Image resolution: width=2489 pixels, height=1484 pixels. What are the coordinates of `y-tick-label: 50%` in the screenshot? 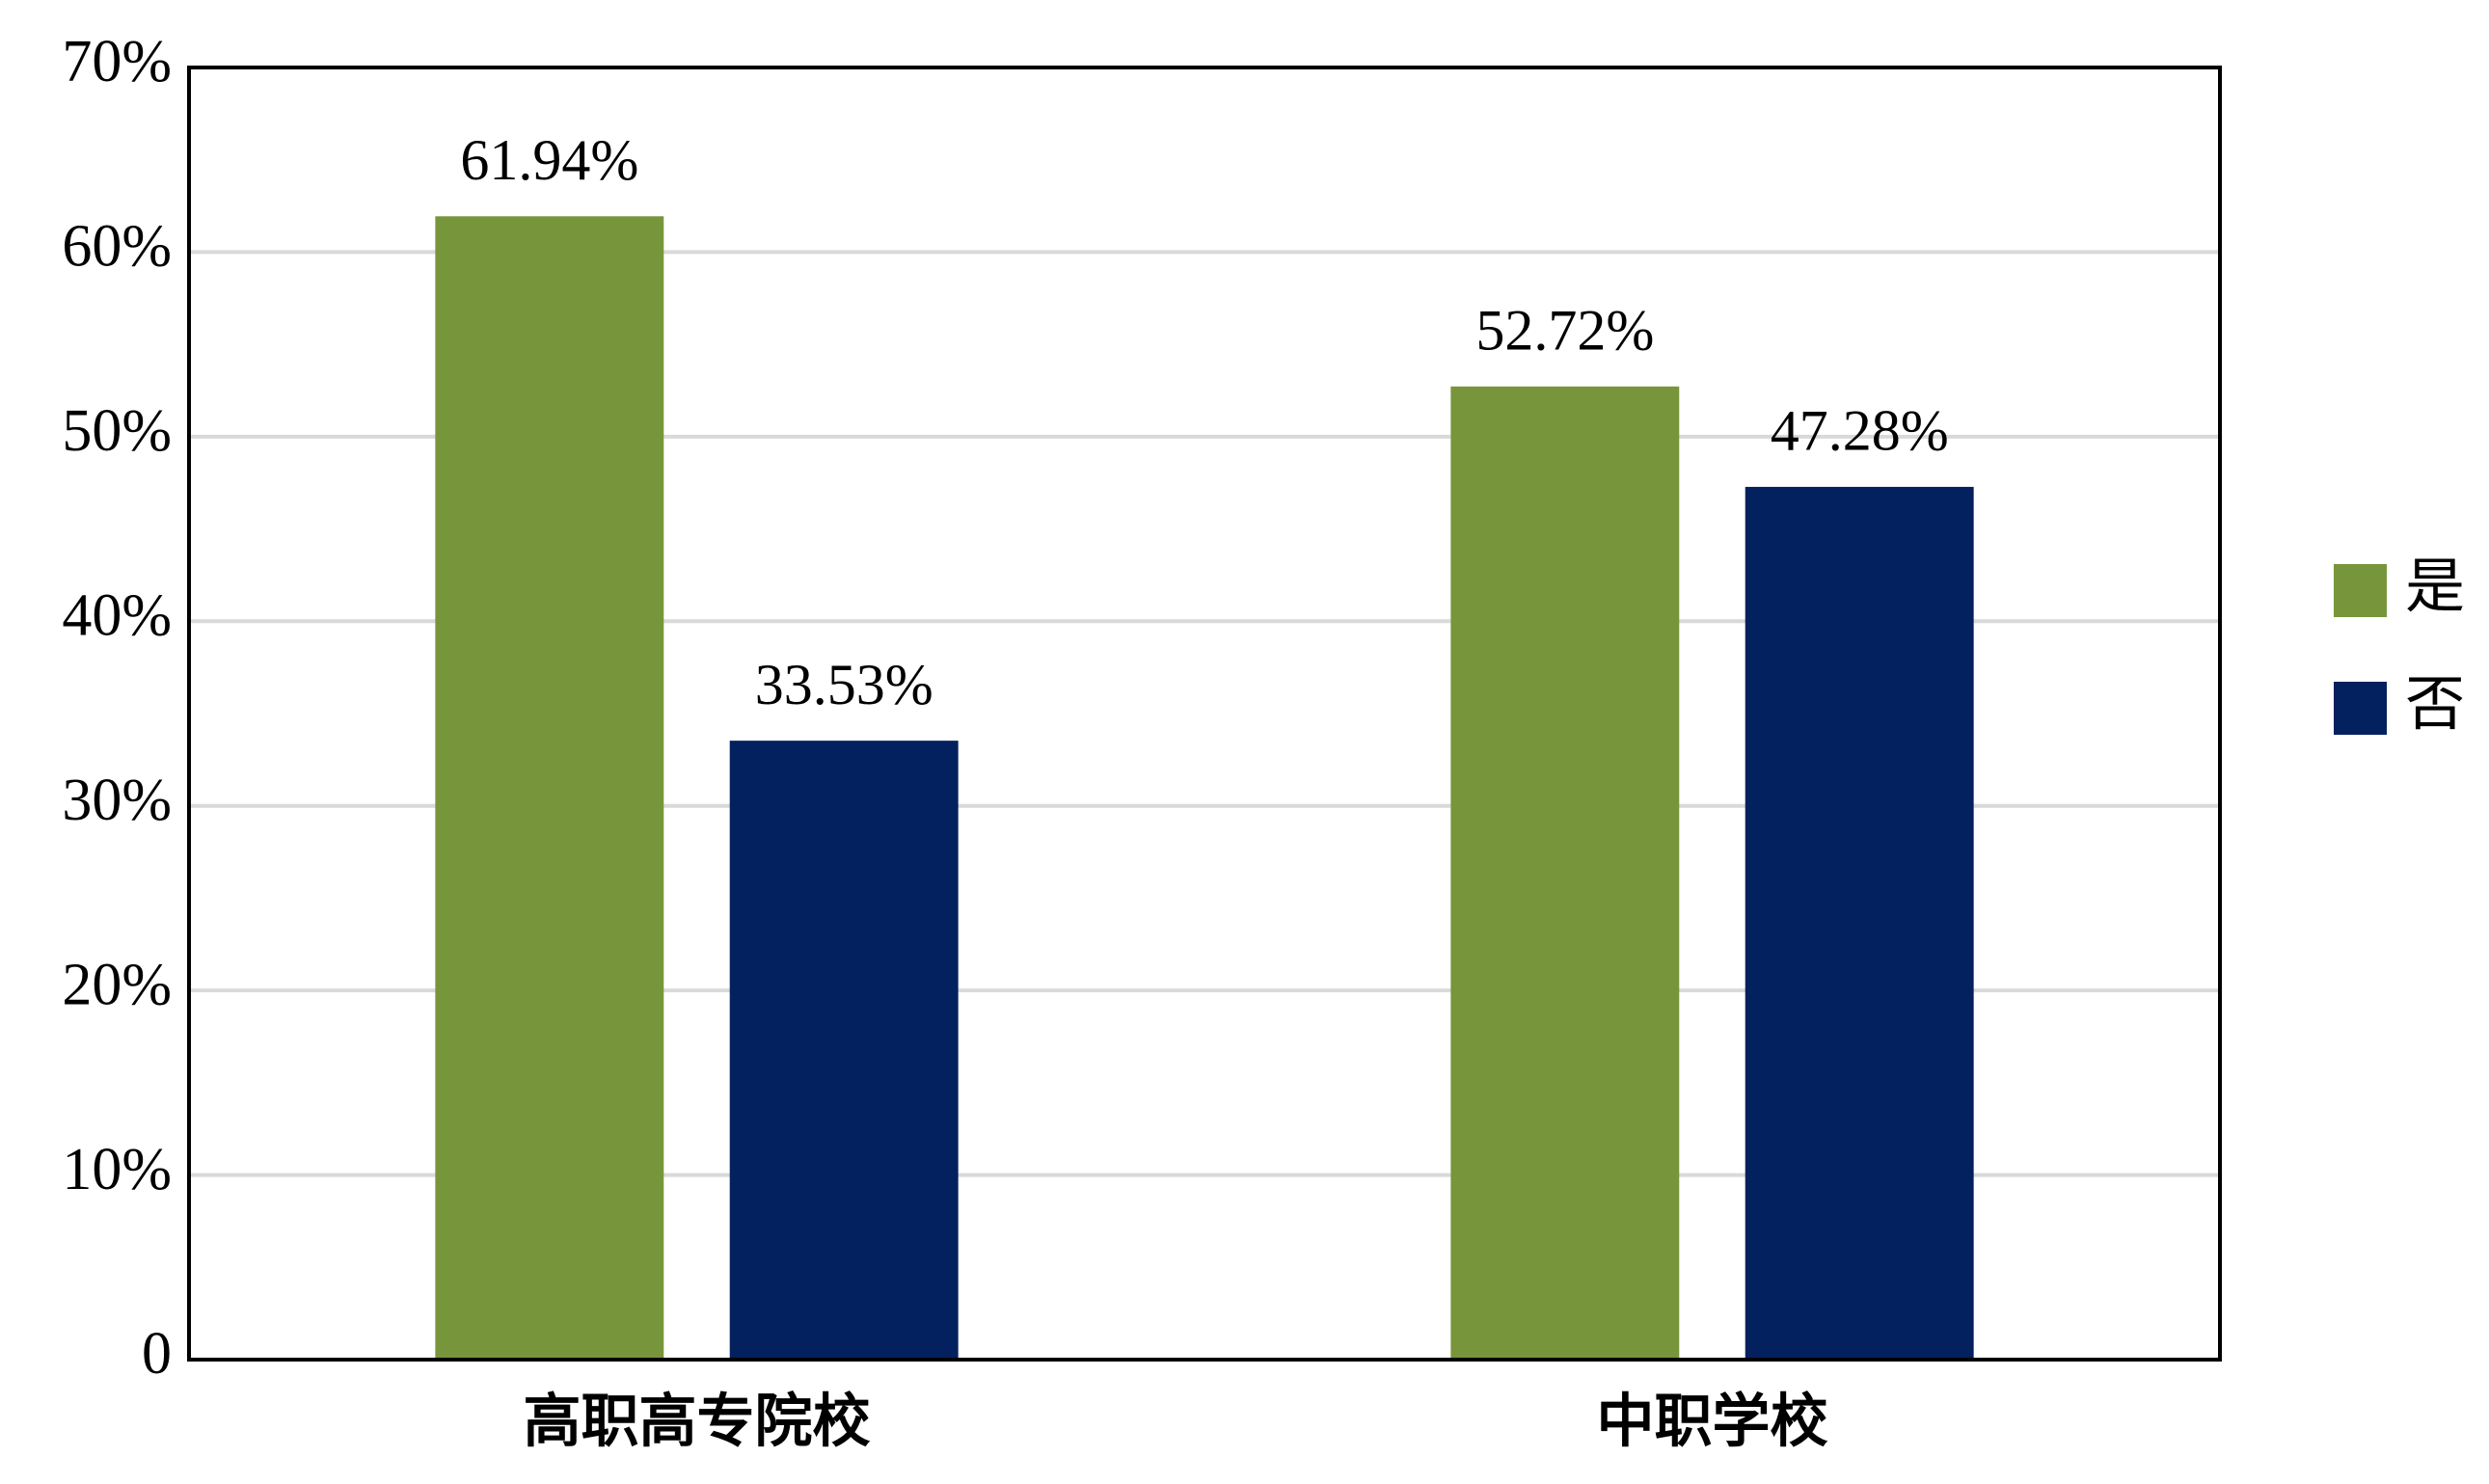 It's located at (117, 431).